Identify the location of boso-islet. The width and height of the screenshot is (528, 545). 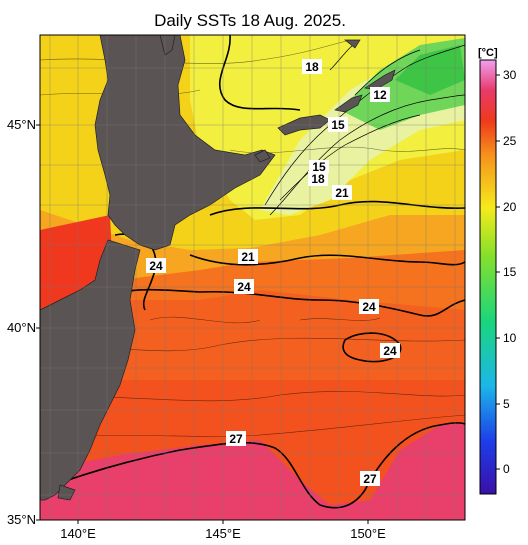
(66, 492).